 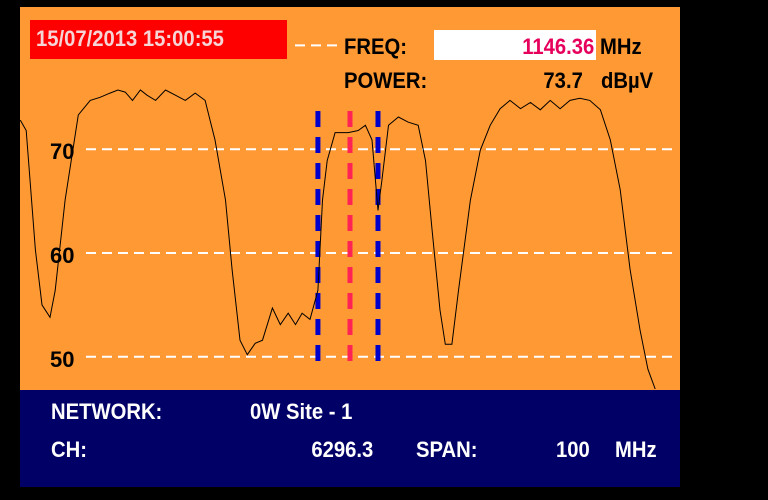 What do you see at coordinates (342, 449) in the screenshot?
I see `ch-value: 6296.3` at bounding box center [342, 449].